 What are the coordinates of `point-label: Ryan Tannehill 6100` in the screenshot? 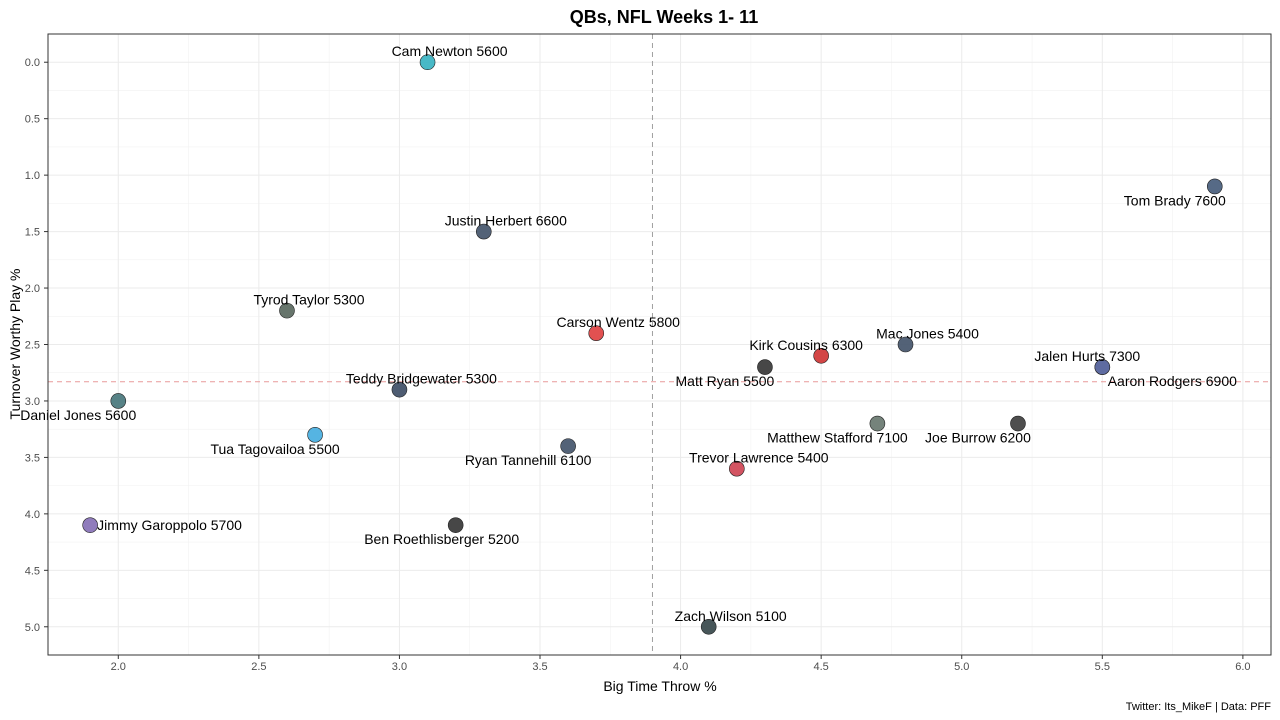 It's located at (528, 460).